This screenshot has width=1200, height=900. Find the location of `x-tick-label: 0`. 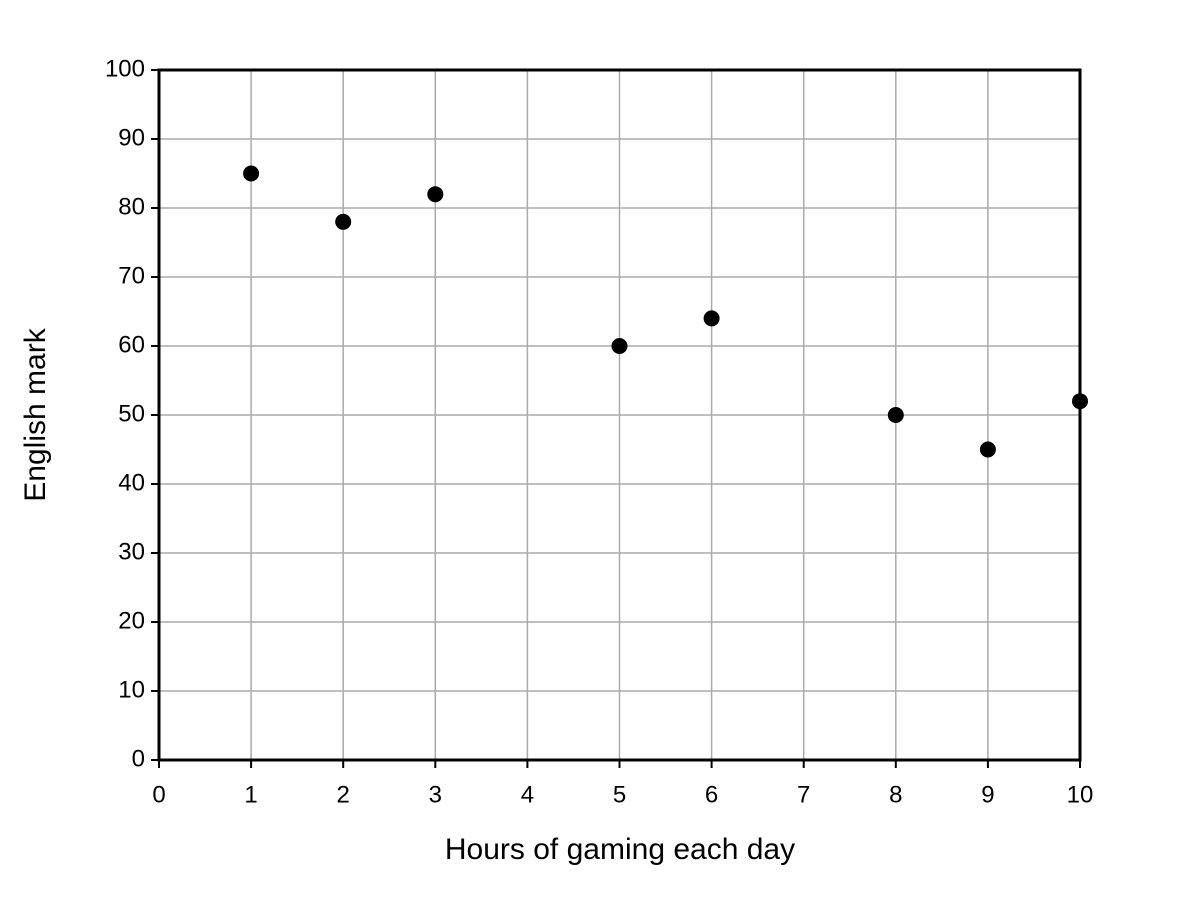

x-tick-label: 0 is located at coordinates (158, 794).